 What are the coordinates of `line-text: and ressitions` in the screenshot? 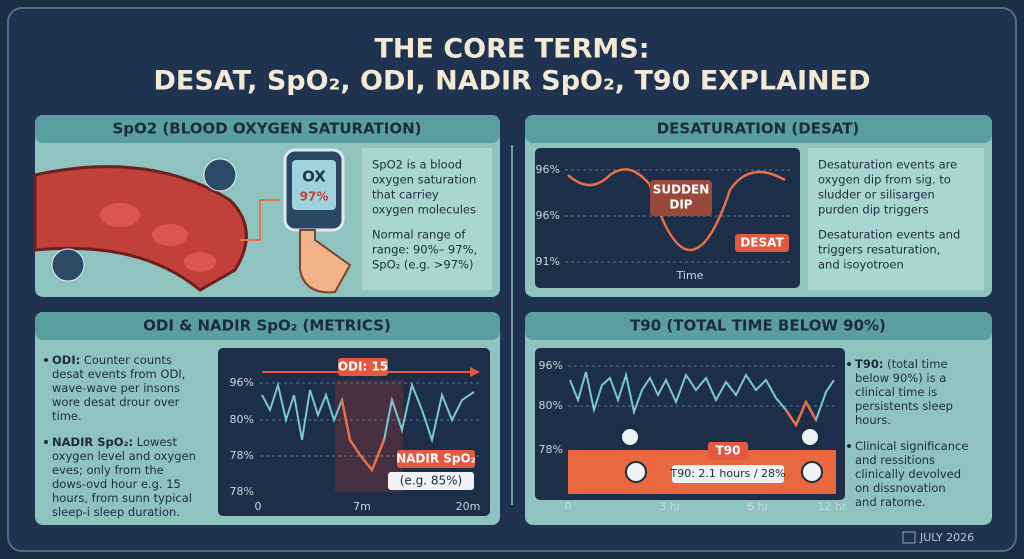 It's located at (895, 460).